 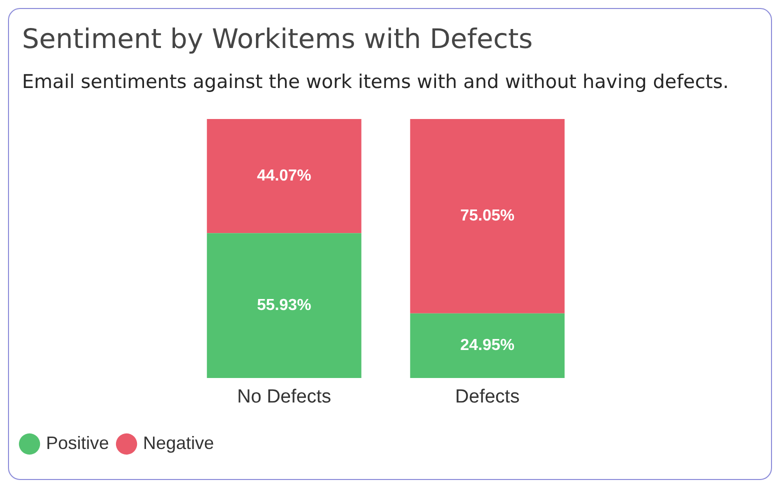 I want to click on data-label: 24.95%, so click(x=487, y=345).